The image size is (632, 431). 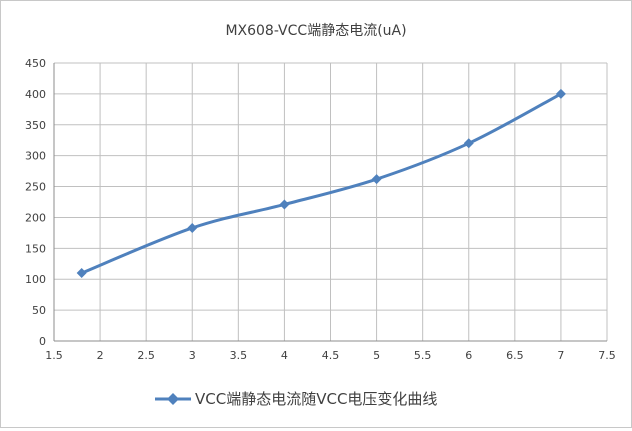 What do you see at coordinates (39, 310) in the screenshot?
I see `y-tick-label: 50` at bounding box center [39, 310].